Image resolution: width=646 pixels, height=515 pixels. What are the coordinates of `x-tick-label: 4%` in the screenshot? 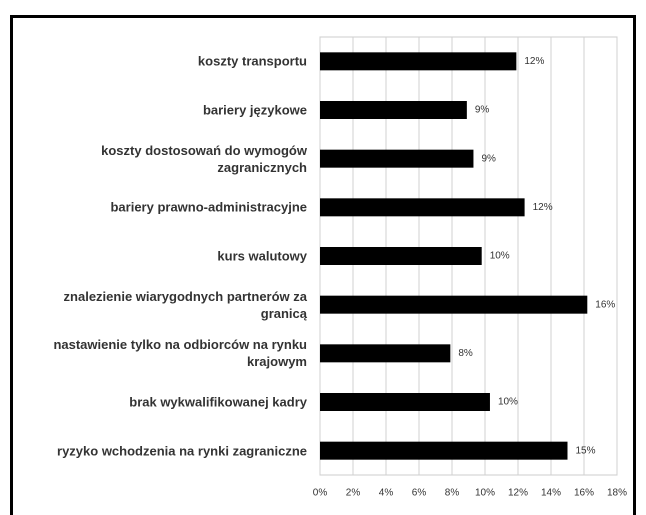 It's located at (386, 493).